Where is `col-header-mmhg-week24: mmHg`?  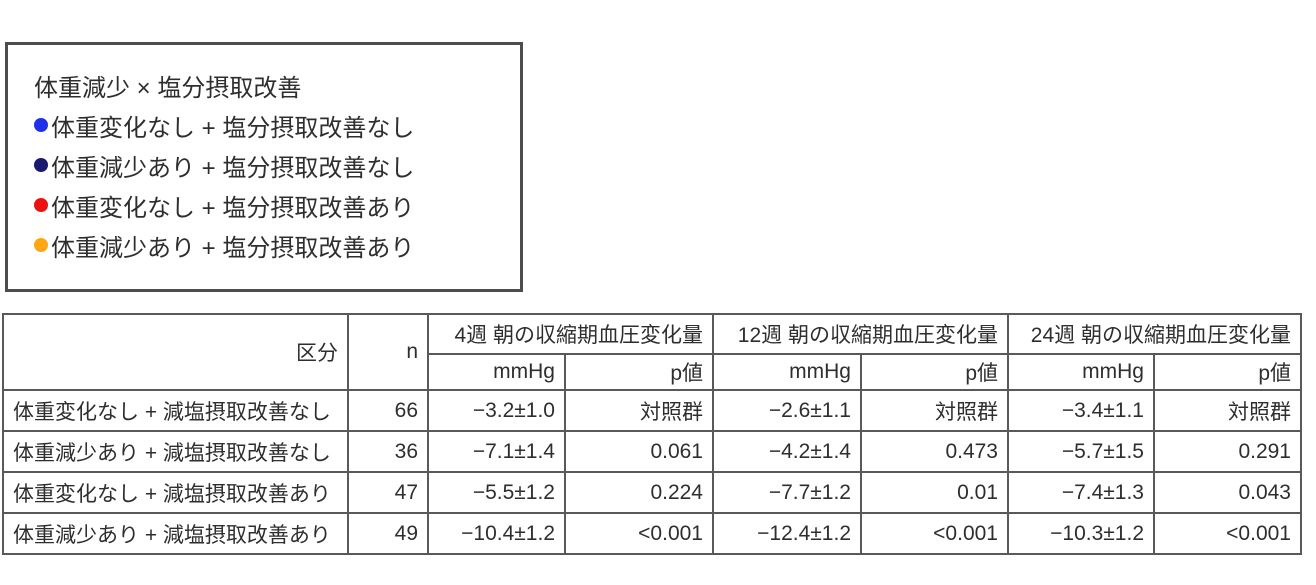 col-header-mmhg-week24: mmHg is located at coordinates (1081, 372).